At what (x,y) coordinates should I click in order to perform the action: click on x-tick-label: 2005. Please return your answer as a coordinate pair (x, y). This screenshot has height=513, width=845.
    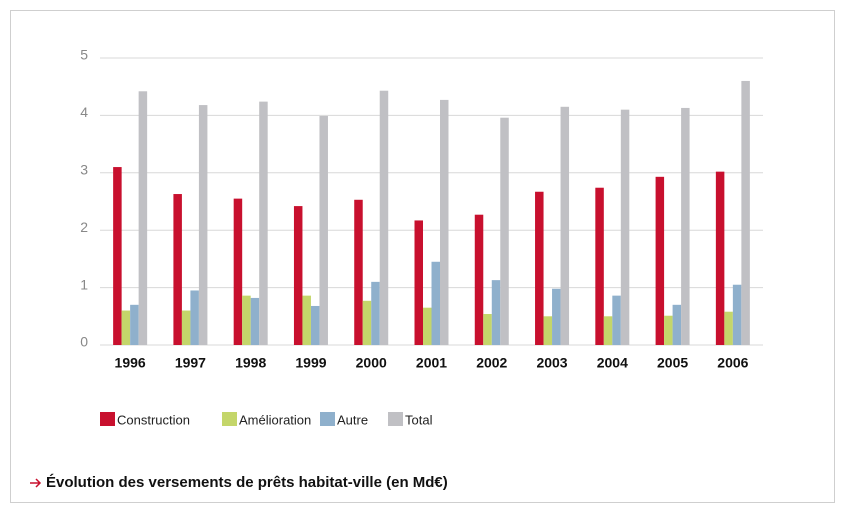
    Looking at the image, I should click on (672, 363).